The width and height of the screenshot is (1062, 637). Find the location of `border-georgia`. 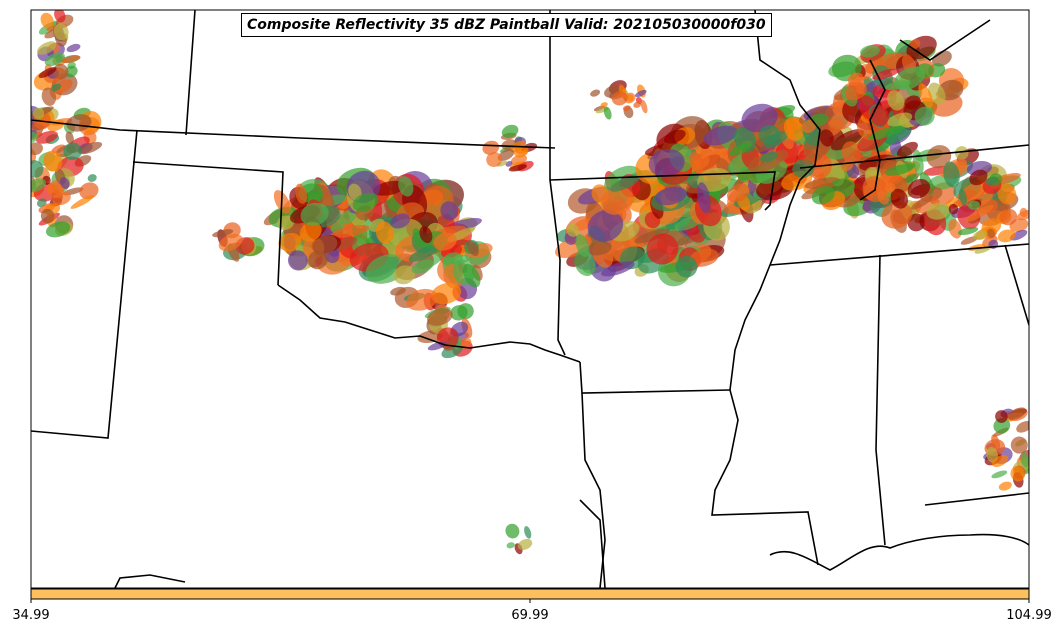

border-georgia is located at coordinates (1016, 285).